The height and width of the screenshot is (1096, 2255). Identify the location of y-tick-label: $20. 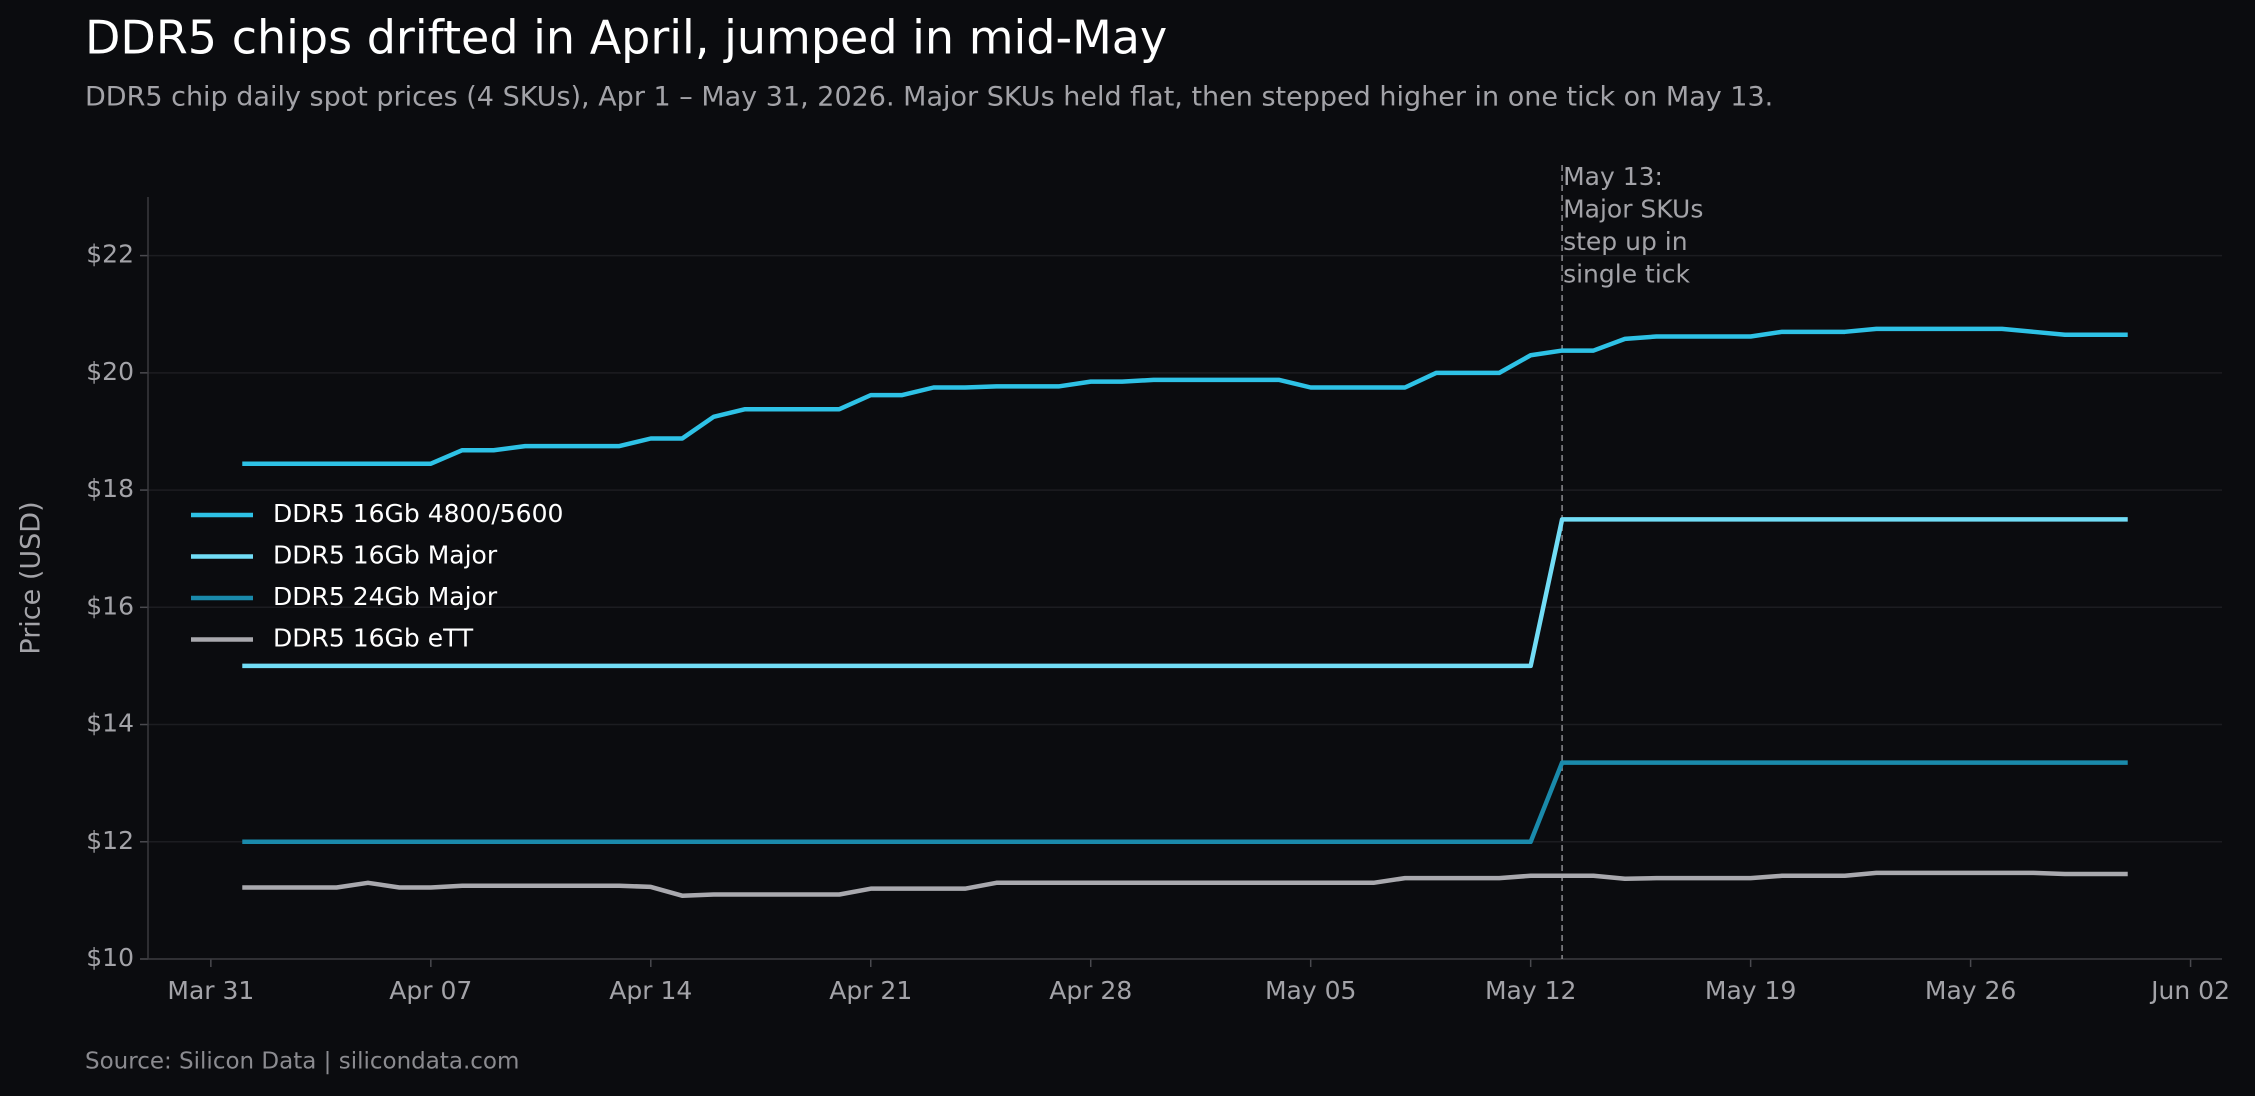
(110, 371).